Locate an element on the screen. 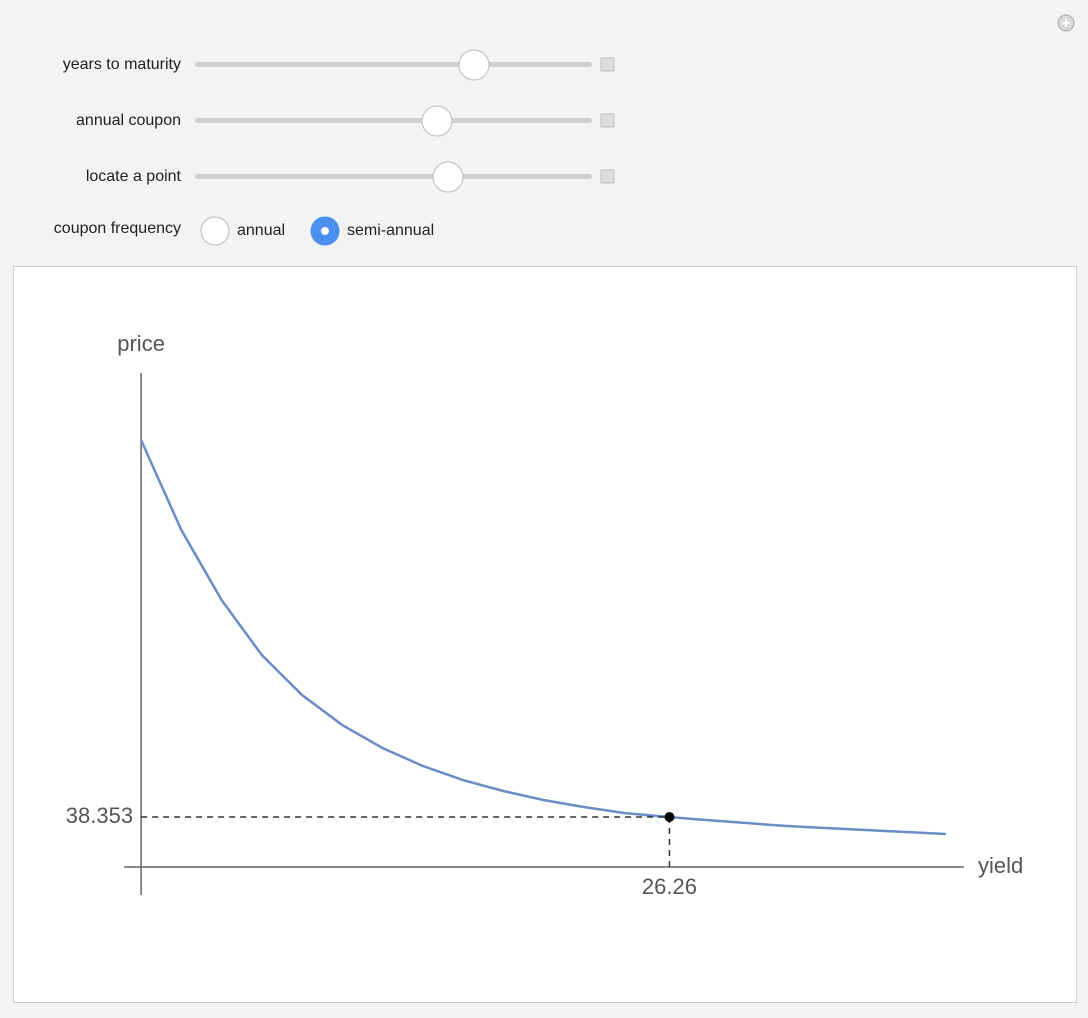 The height and width of the screenshot is (1018, 1088). radio-option: semi-annual is located at coordinates (390, 230).